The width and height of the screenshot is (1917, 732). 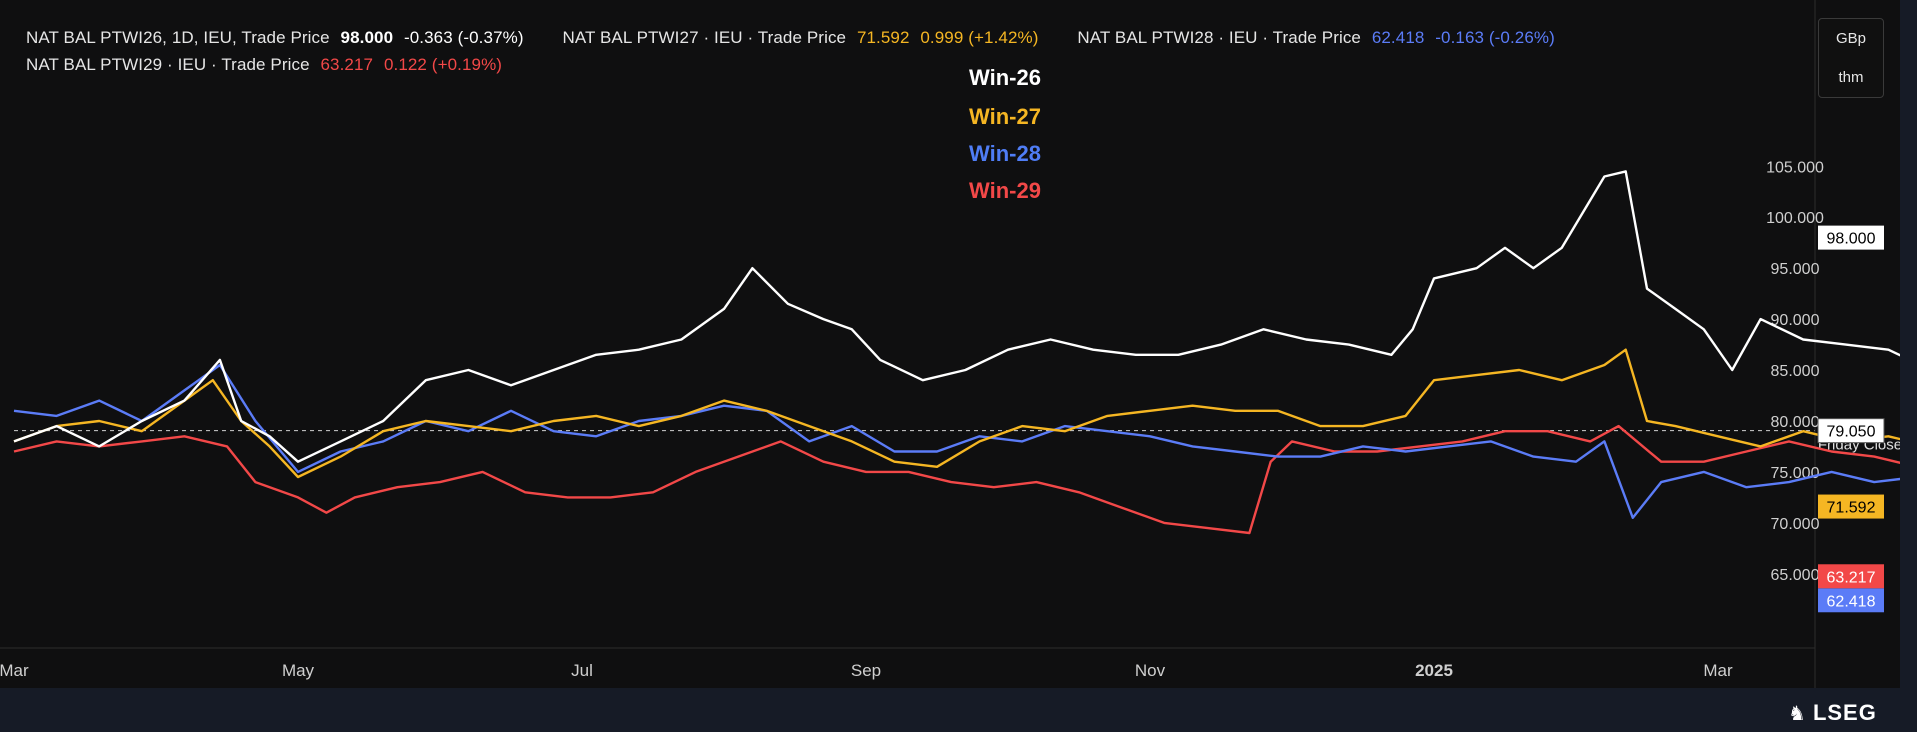 What do you see at coordinates (866, 670) in the screenshot?
I see `x-tick-label: Sep` at bounding box center [866, 670].